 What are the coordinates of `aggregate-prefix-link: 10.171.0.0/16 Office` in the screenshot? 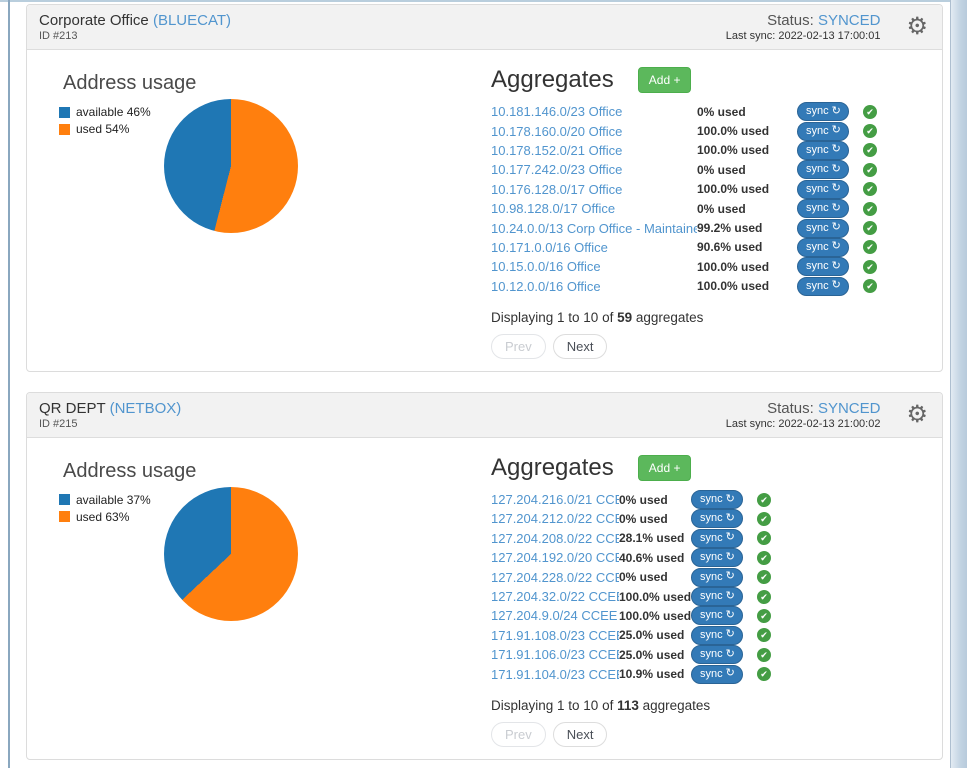 It's located at (549, 247).